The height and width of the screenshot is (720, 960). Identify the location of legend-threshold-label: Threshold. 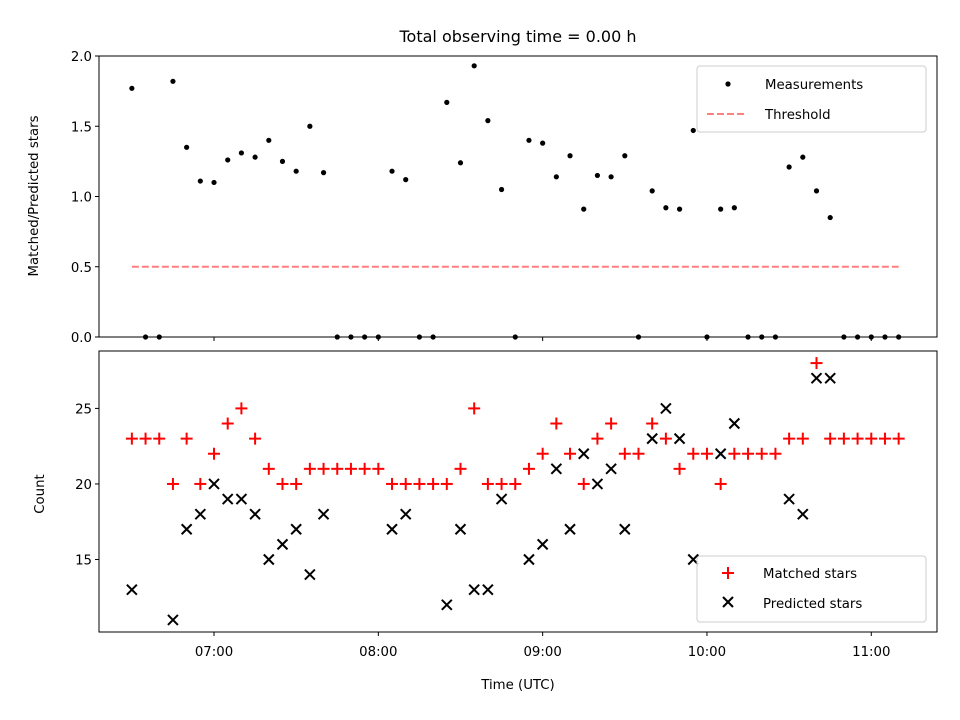
(797, 115).